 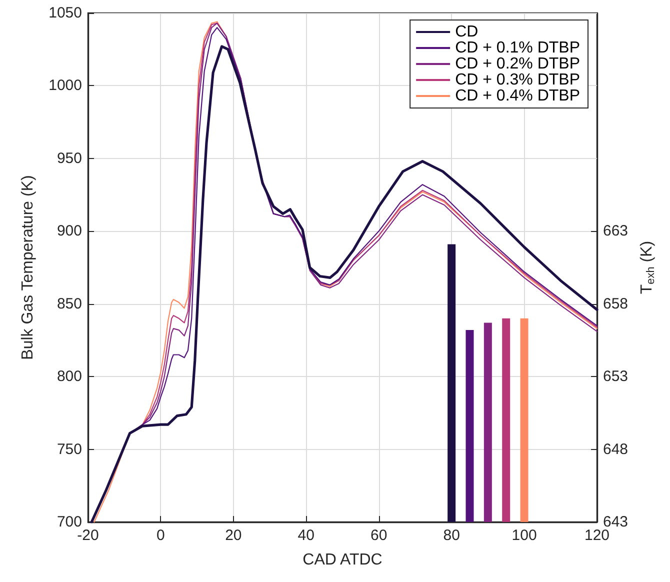 What do you see at coordinates (342, 560) in the screenshot?
I see `x-axis-title: CAD ATDC` at bounding box center [342, 560].